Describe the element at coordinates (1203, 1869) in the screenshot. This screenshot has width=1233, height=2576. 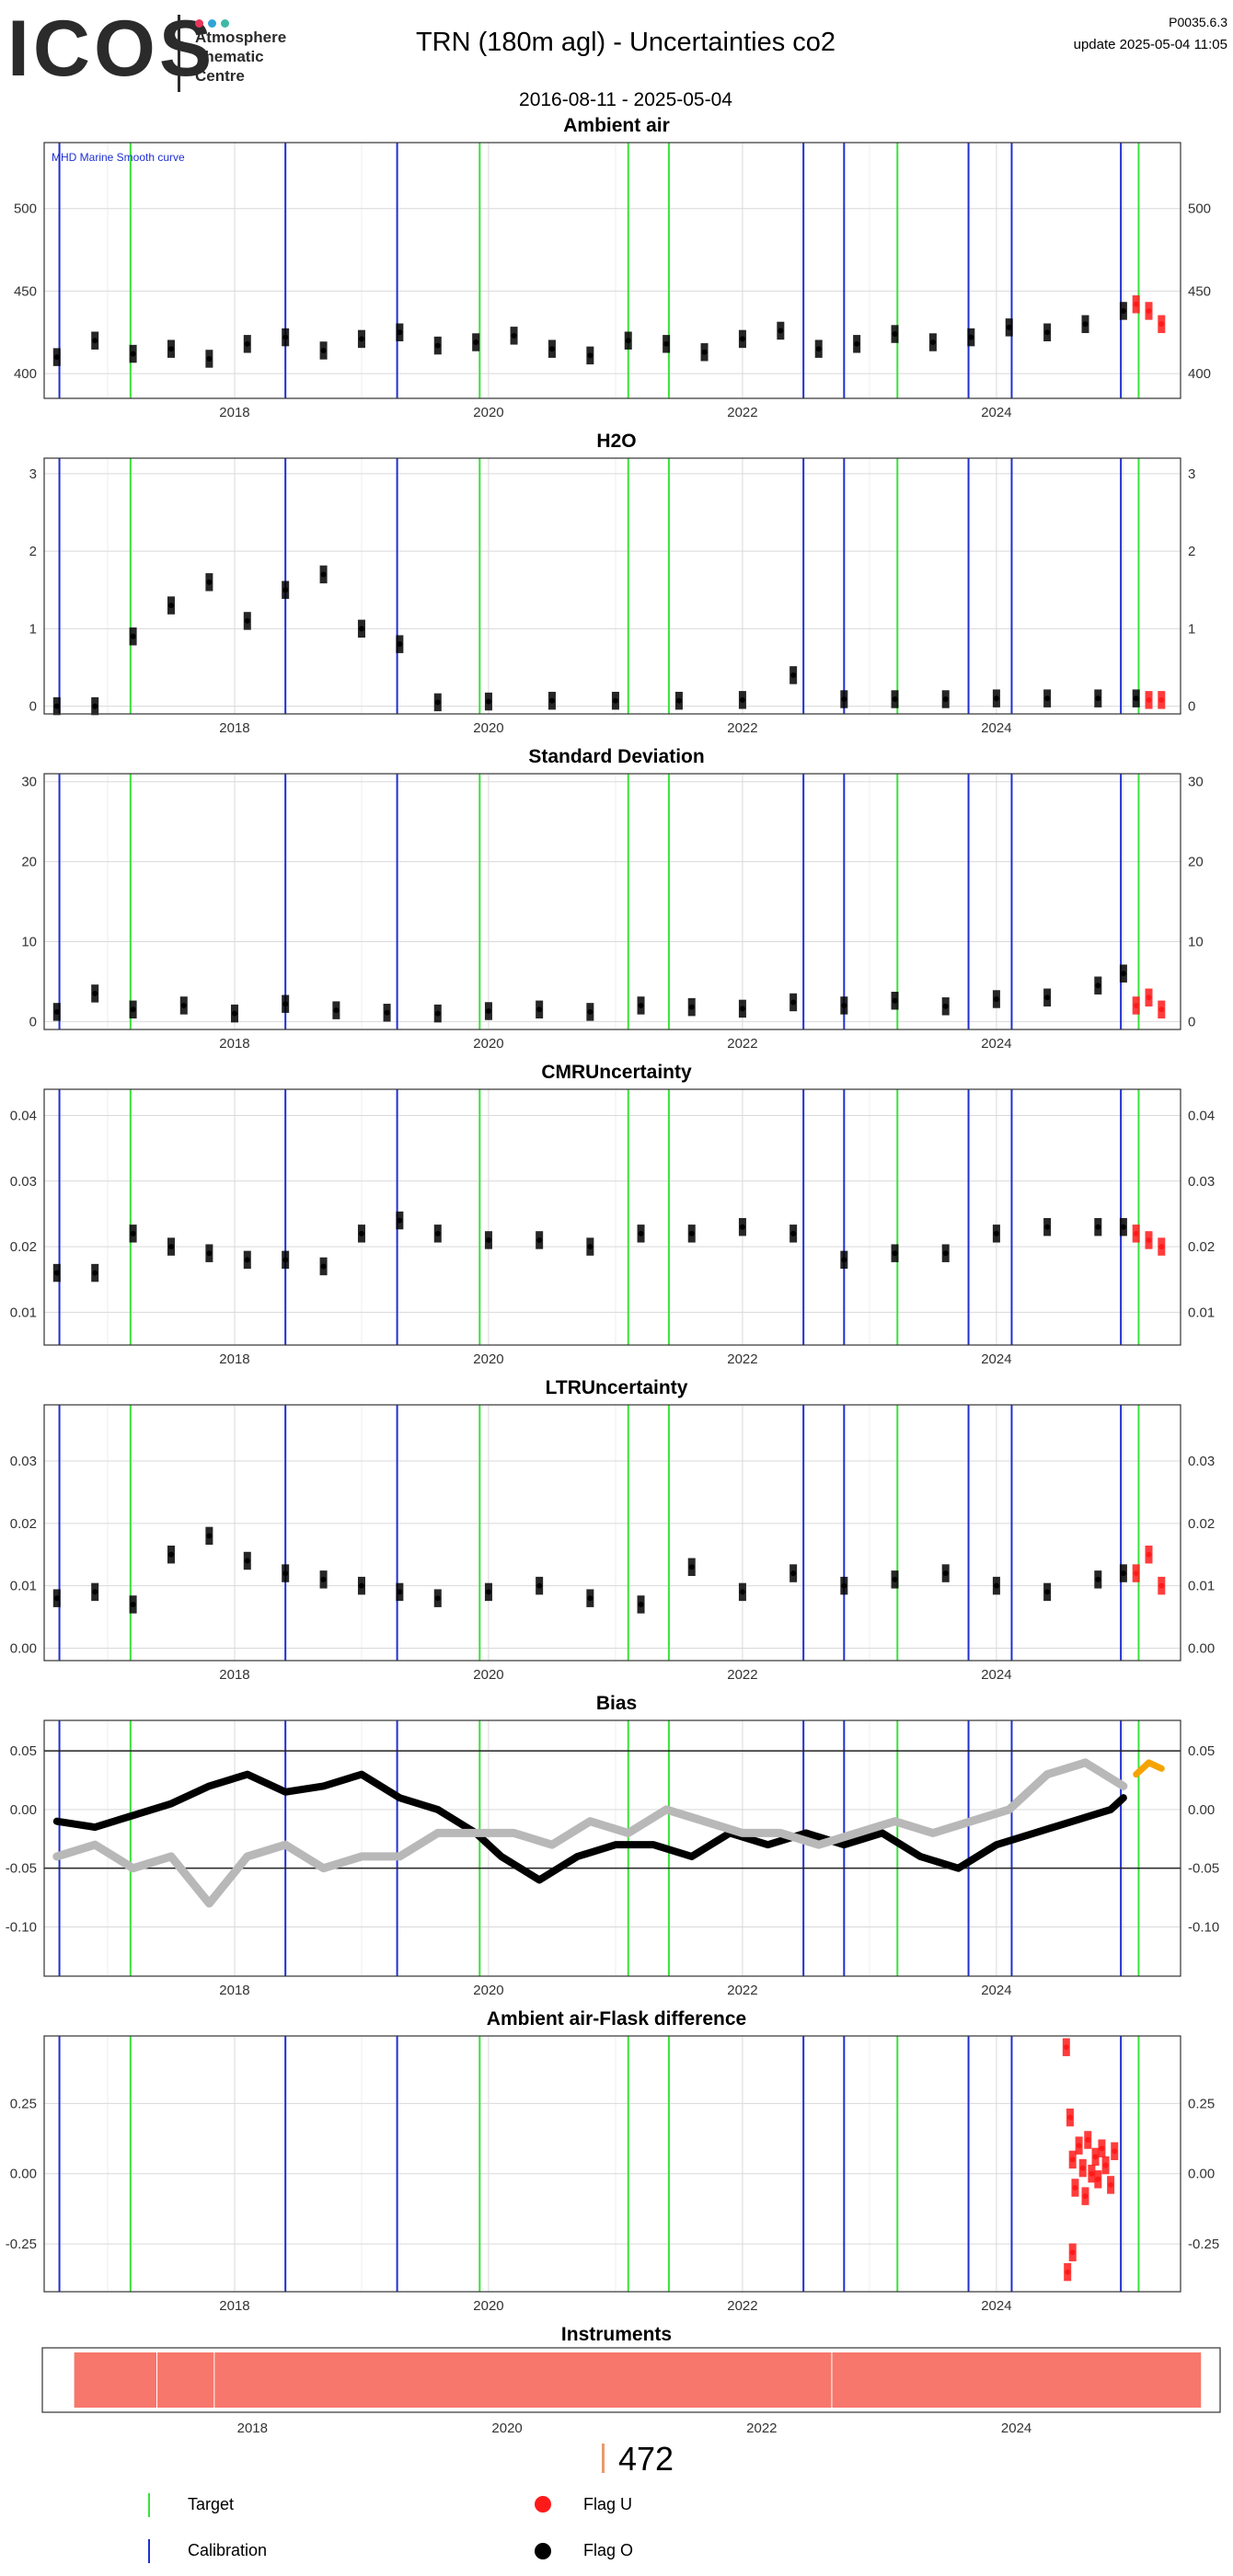
I see `y-tick-label-right: -0.05` at that location.